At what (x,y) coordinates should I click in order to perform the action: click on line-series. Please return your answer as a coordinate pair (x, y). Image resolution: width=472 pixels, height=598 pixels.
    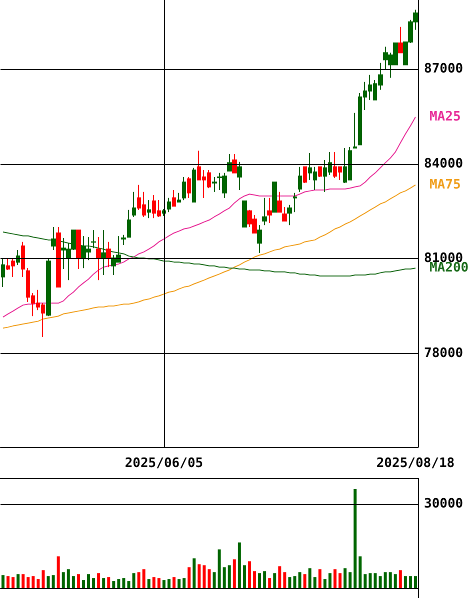
    Looking at the image, I should click on (209, 254).